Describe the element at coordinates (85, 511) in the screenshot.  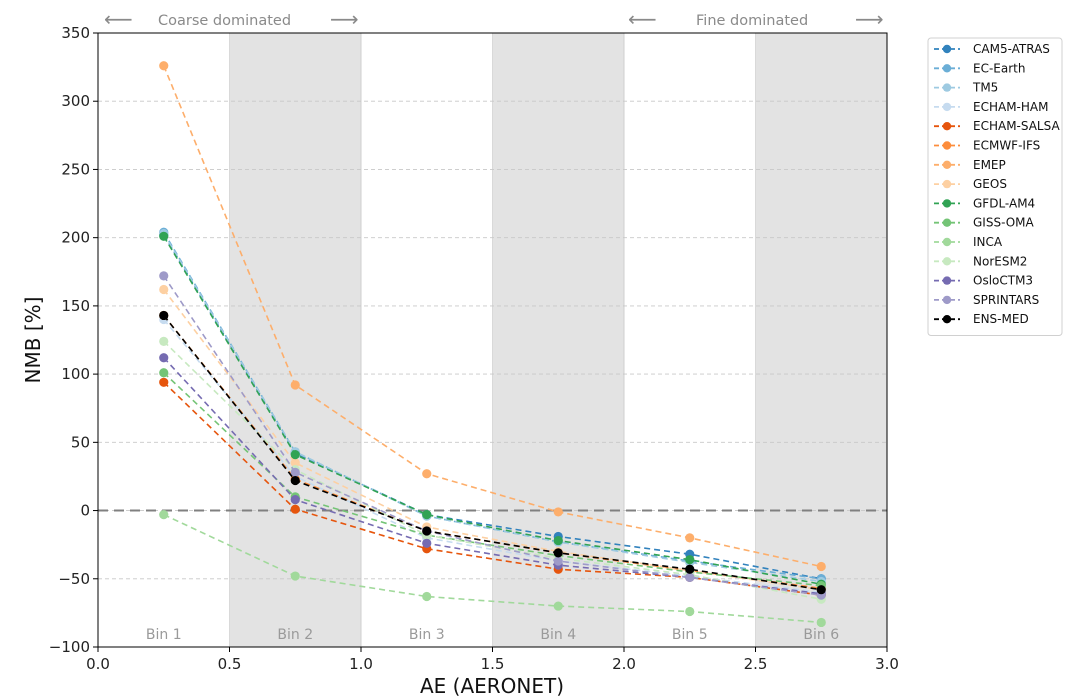
I see `y-tick-label: 0` at that location.